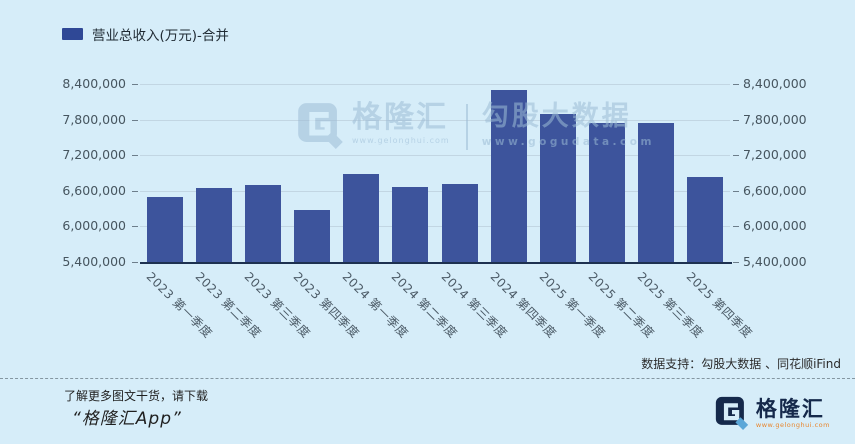  What do you see at coordinates (741, 364) in the screenshot?
I see `data-support-note: 数据支持：勾股大数据 、同花顺iFind` at bounding box center [741, 364].